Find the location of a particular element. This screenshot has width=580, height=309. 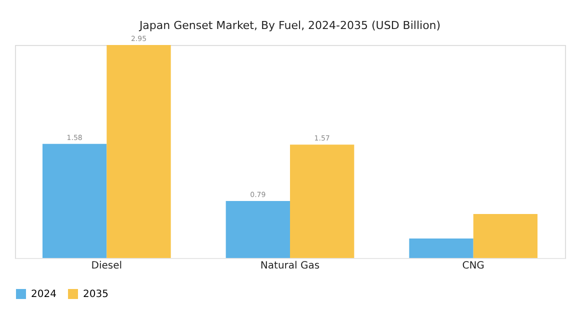

x-tick-label: Natural Gas is located at coordinates (290, 266).